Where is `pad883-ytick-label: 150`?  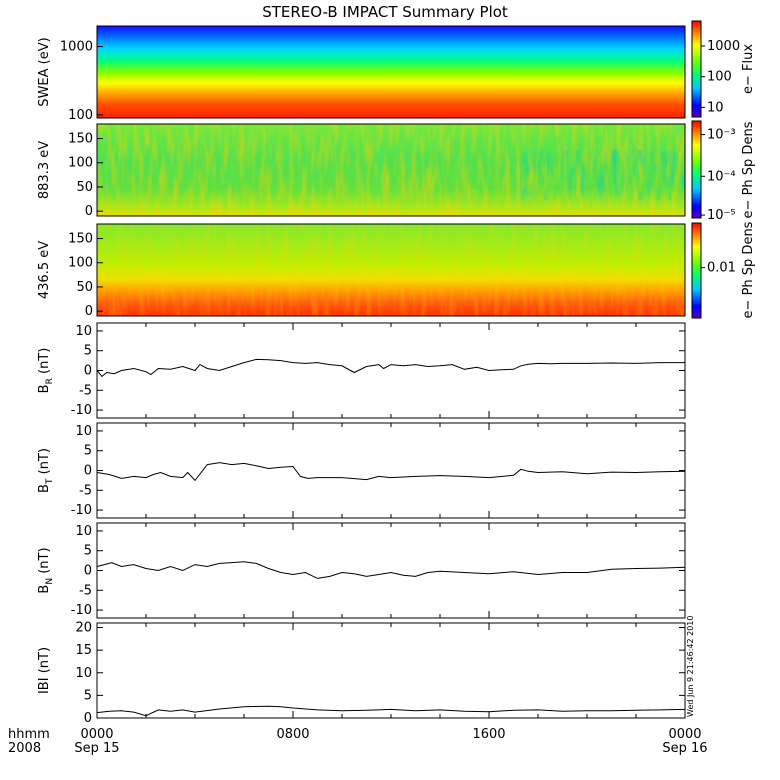 pad883-ytick-label: 150 is located at coordinates (80, 139).